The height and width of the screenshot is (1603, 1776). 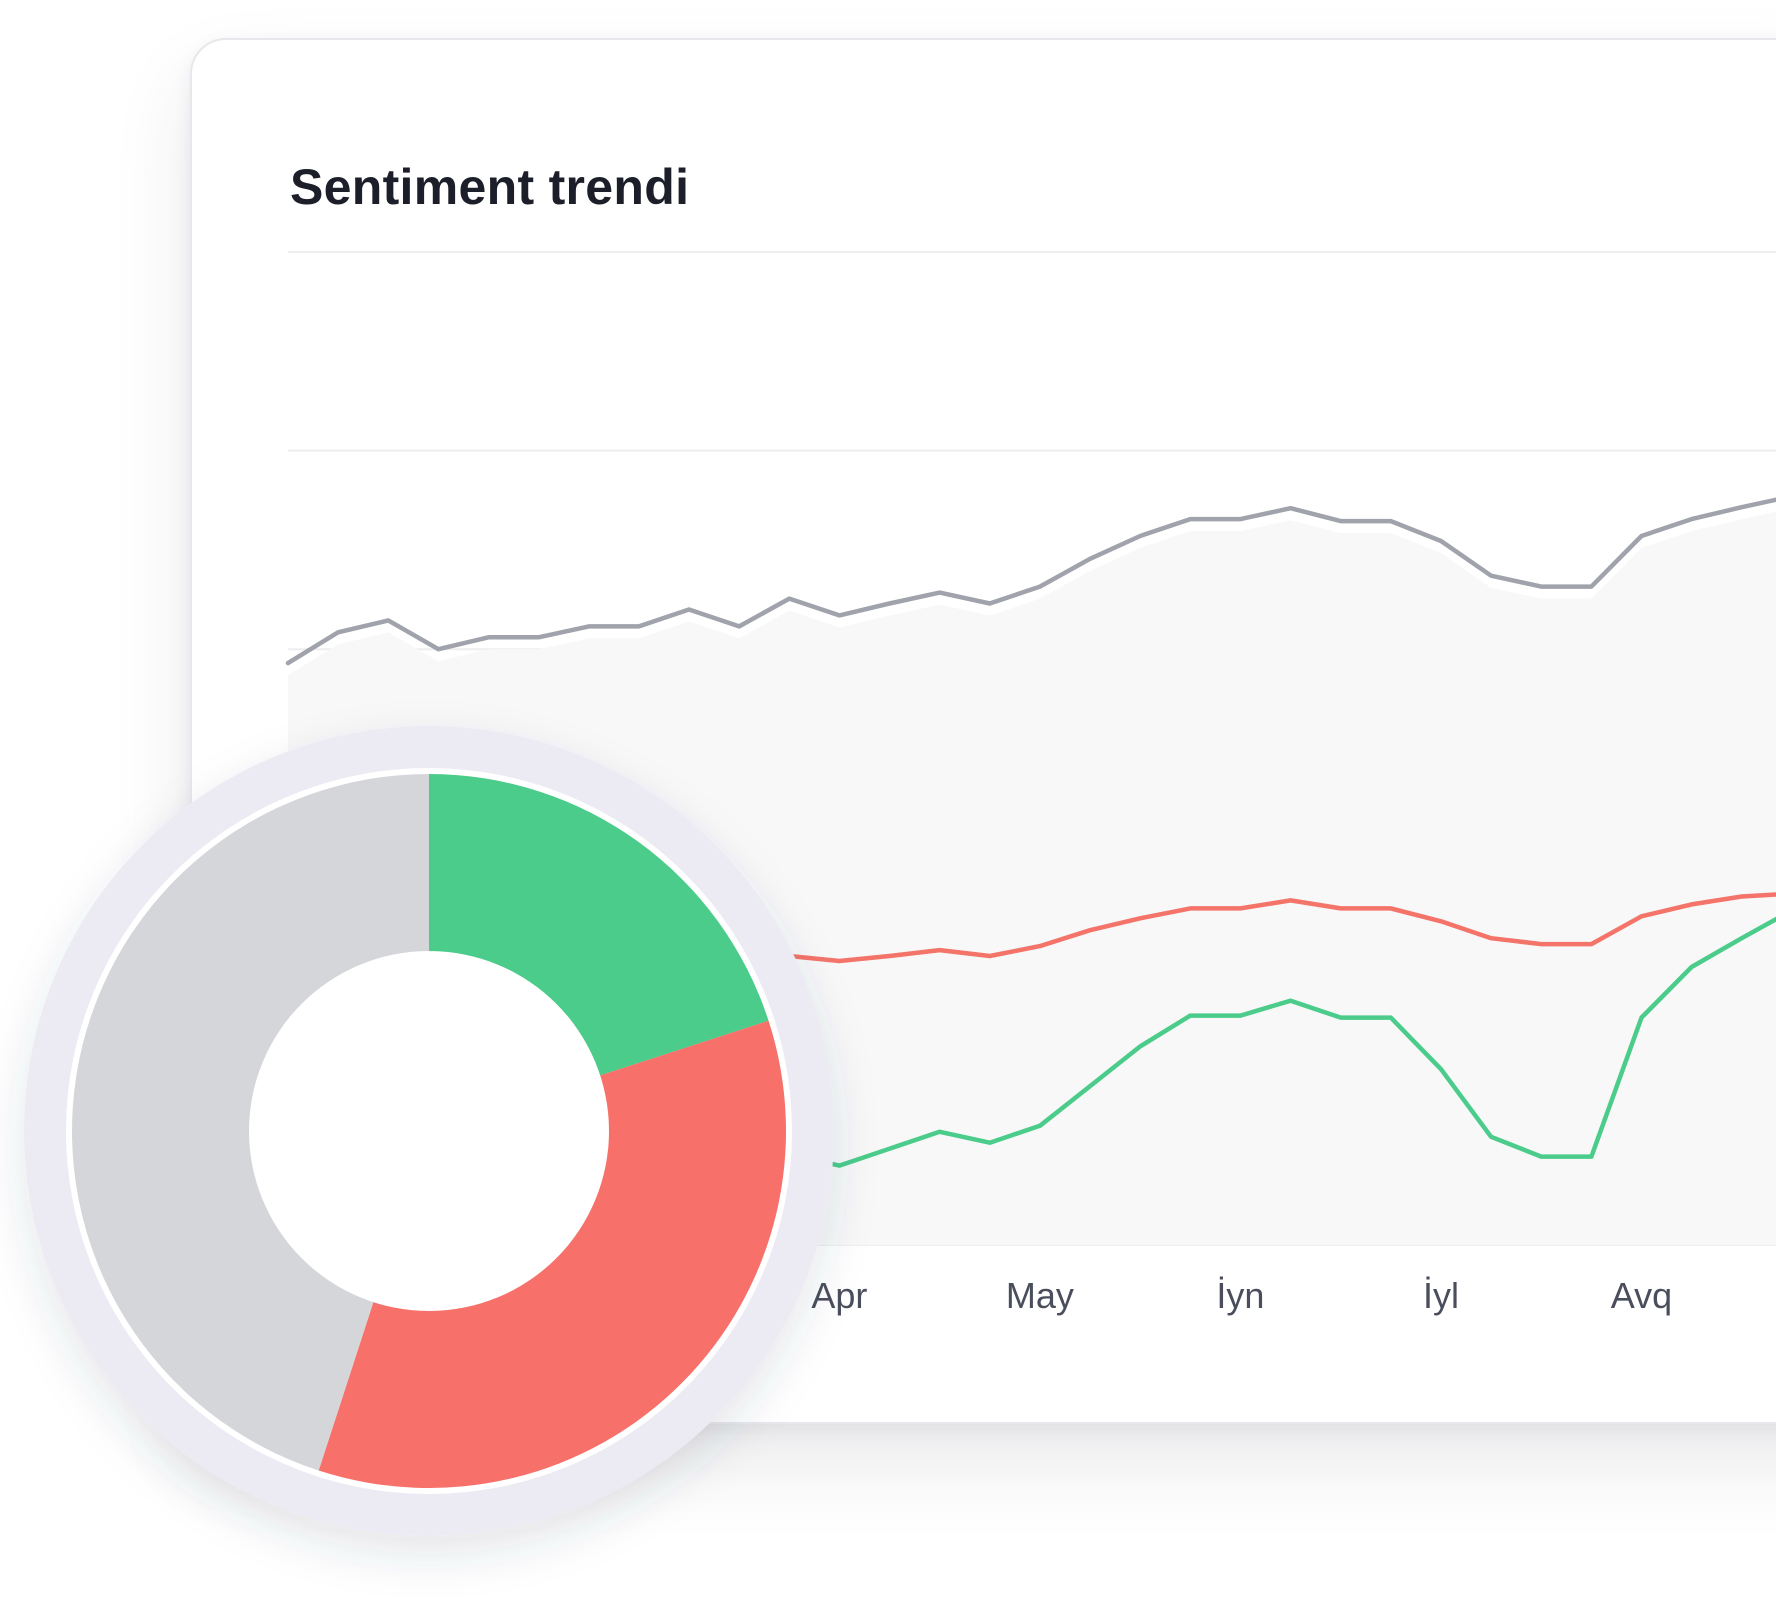 I want to click on x-axis-tick-labels: Apr May İyn İyl Avq, so click(x=1241, y=1295).